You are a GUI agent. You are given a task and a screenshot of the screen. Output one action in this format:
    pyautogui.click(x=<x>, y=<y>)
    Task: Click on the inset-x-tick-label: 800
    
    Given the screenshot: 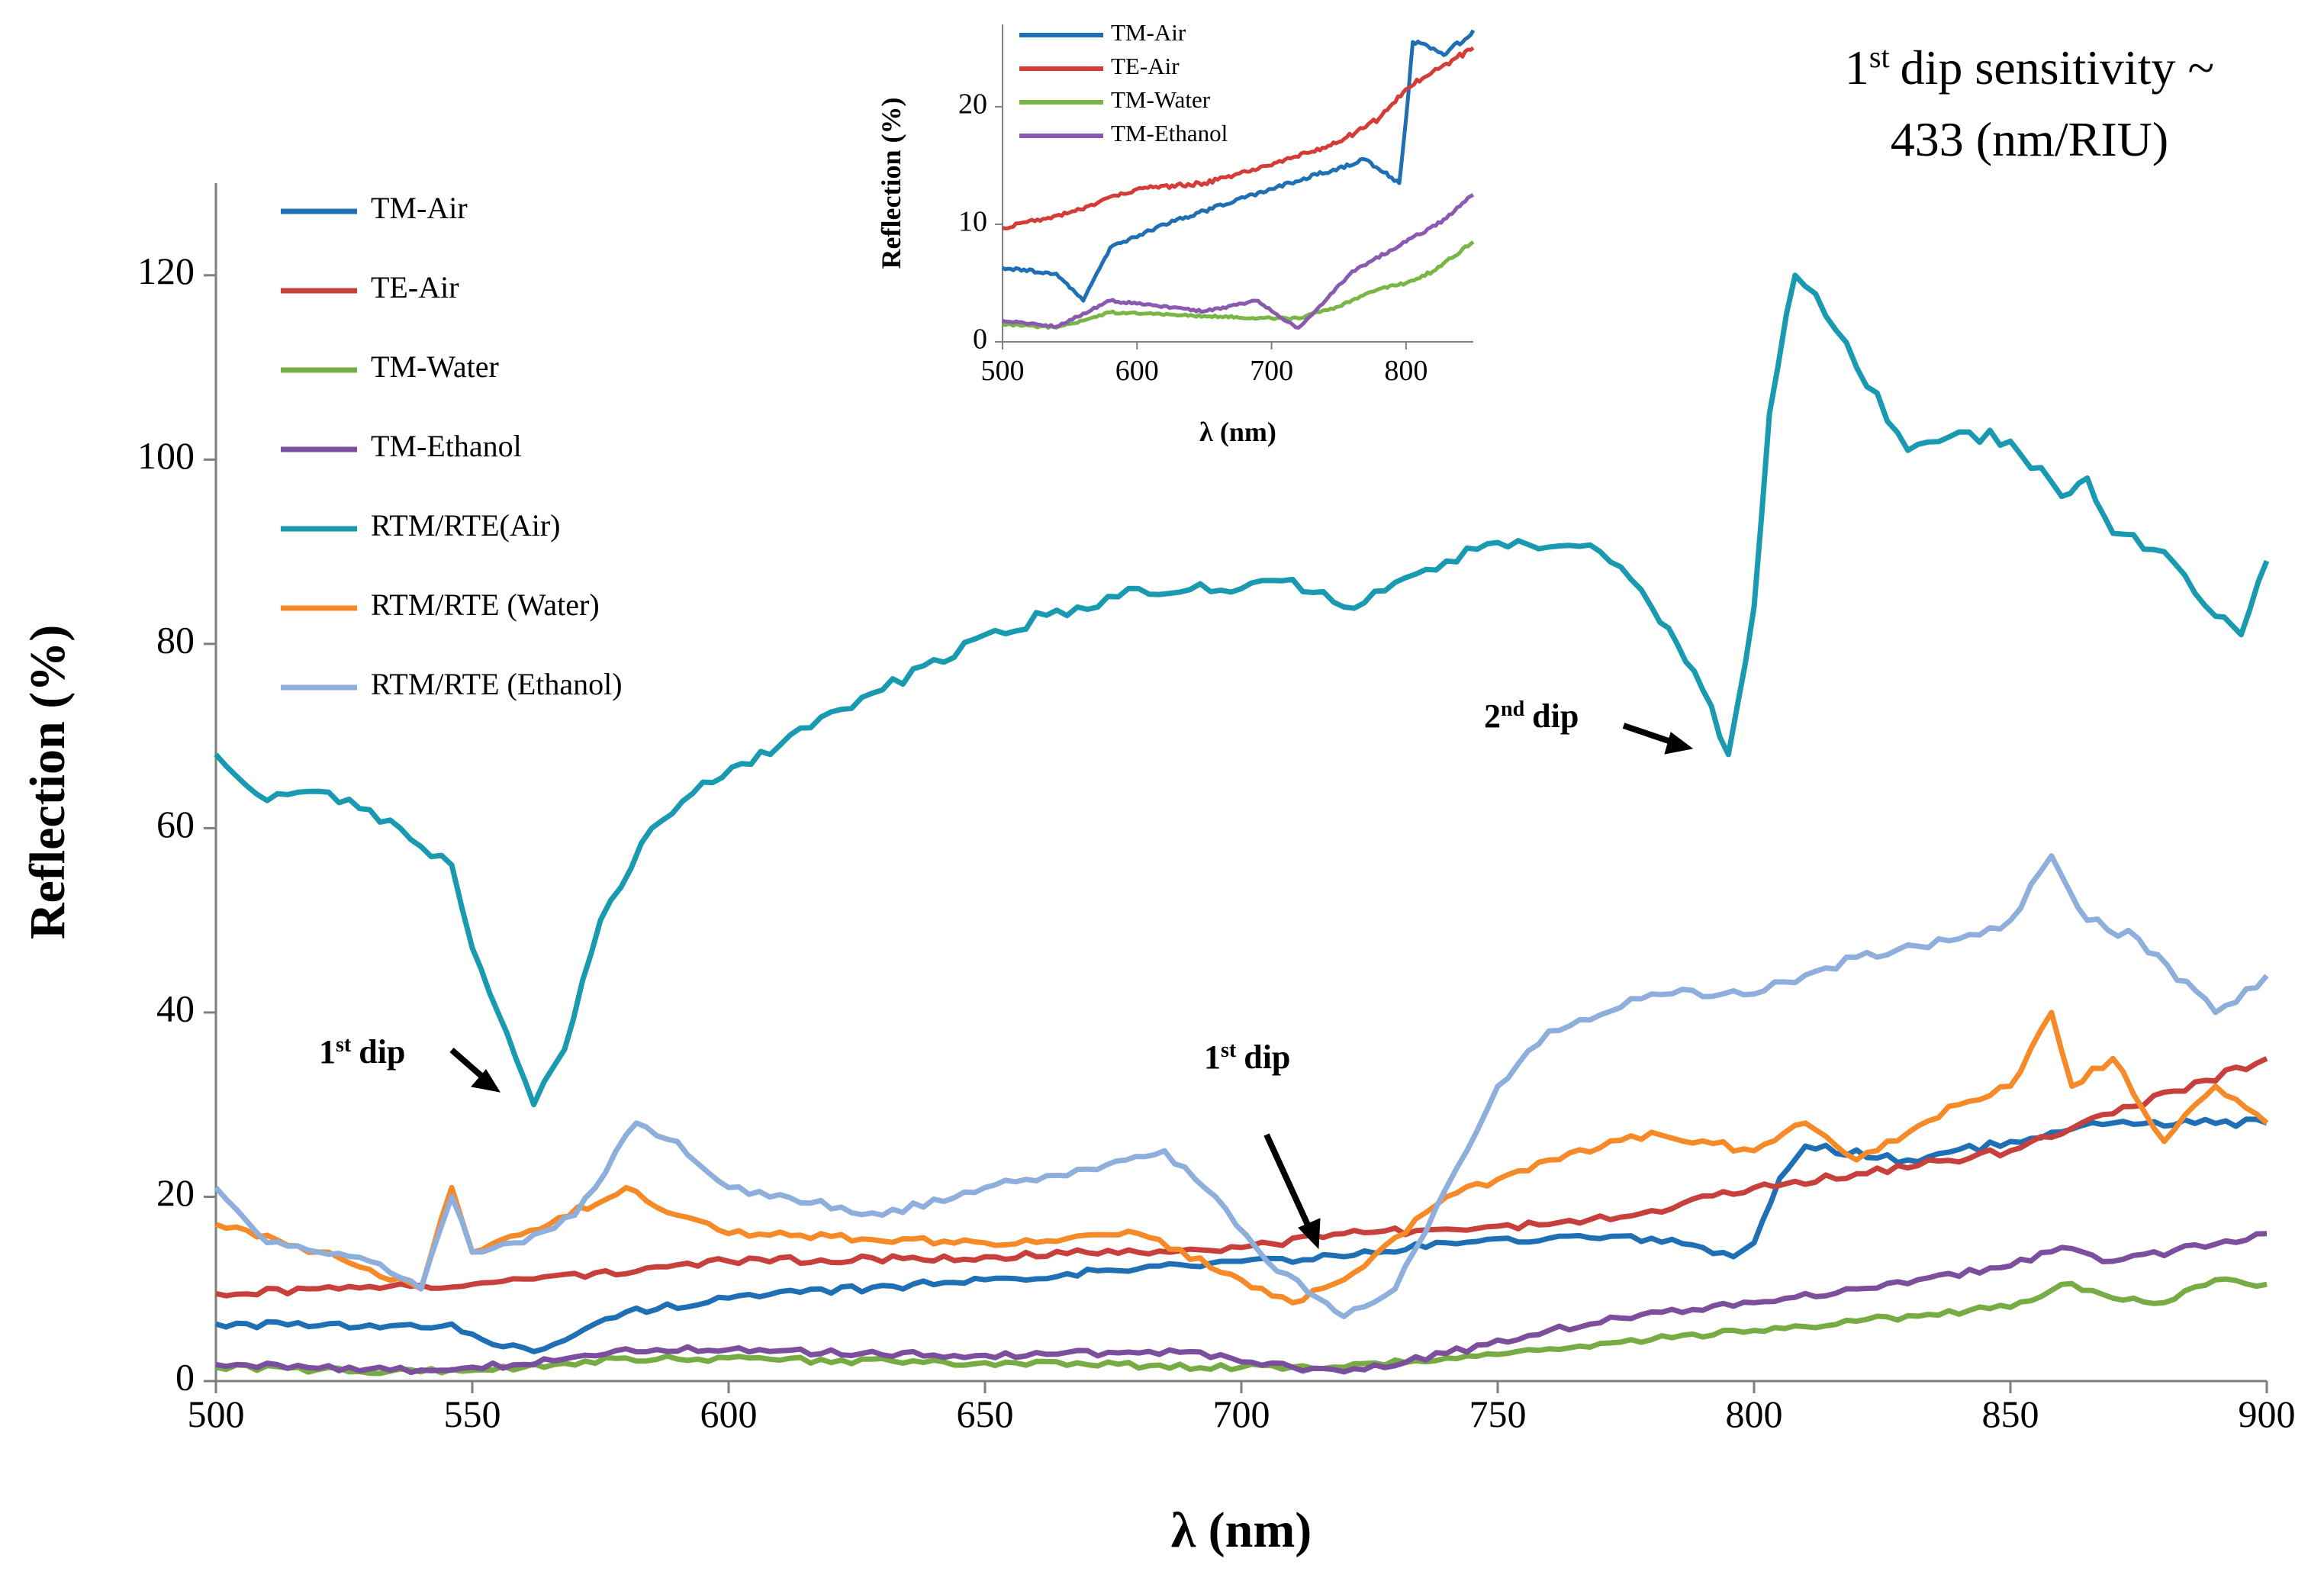 What is the action you would take?
    pyautogui.click(x=1406, y=371)
    